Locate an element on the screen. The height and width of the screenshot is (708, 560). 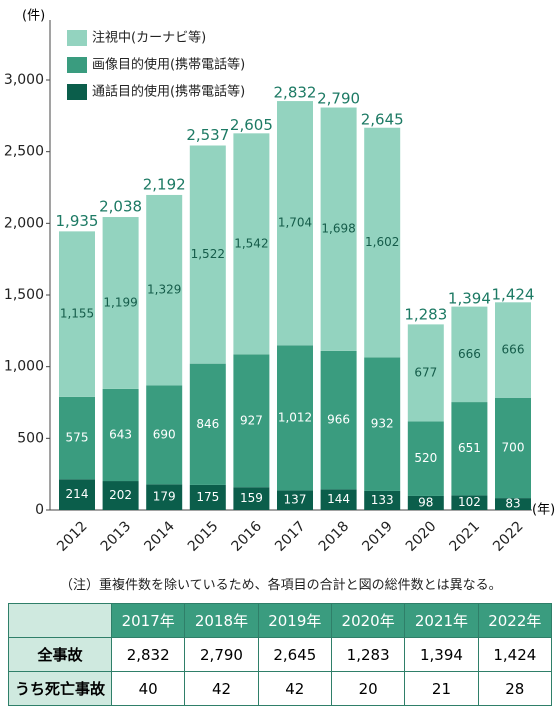
y-tick-label: 500 is located at coordinates (30, 438).